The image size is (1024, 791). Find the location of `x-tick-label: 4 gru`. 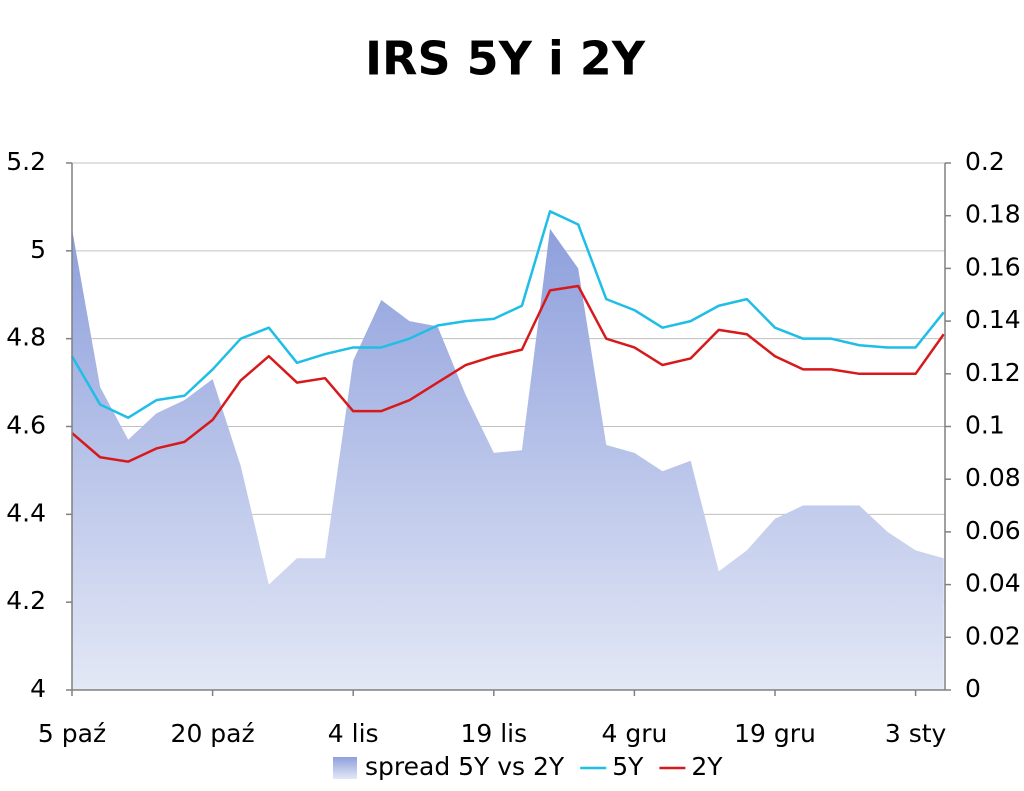

x-tick-label: 4 gru is located at coordinates (634, 733).